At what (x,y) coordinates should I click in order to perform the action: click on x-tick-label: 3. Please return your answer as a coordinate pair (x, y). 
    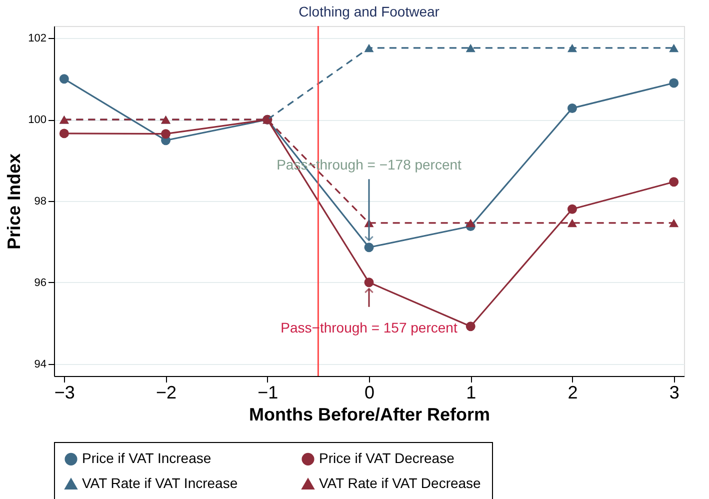
    Looking at the image, I should click on (674, 392).